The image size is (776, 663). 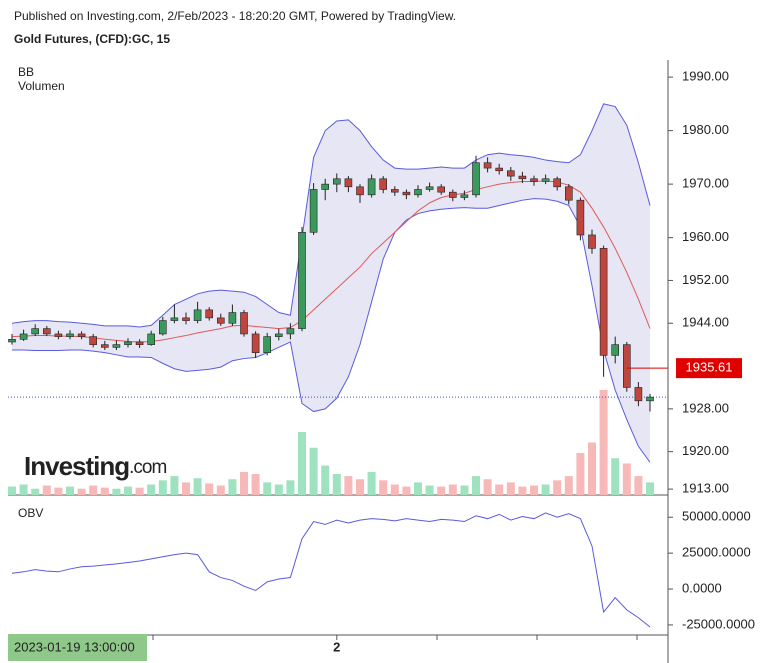 I want to click on crosshair-label: 2023-01-19 13:00:00, so click(x=74, y=646).